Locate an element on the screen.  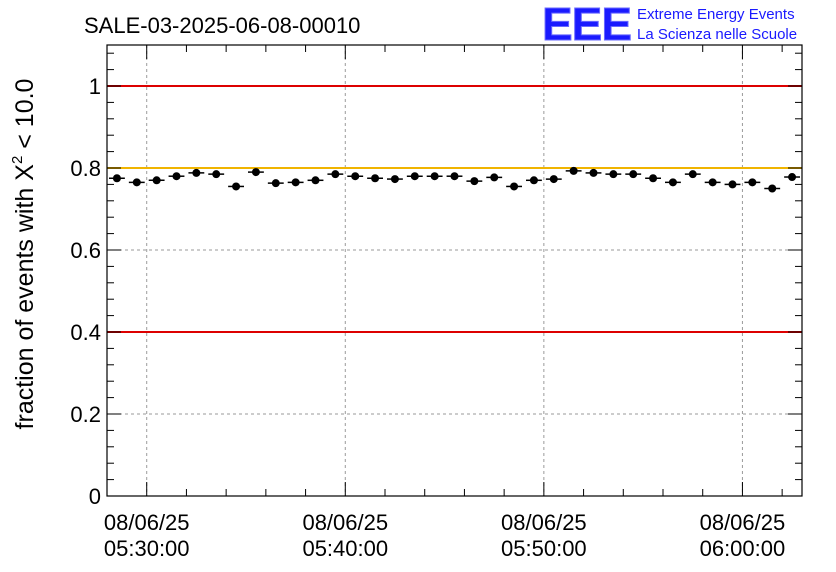
y-axis-label-superscript: 2 is located at coordinates (17, 160).